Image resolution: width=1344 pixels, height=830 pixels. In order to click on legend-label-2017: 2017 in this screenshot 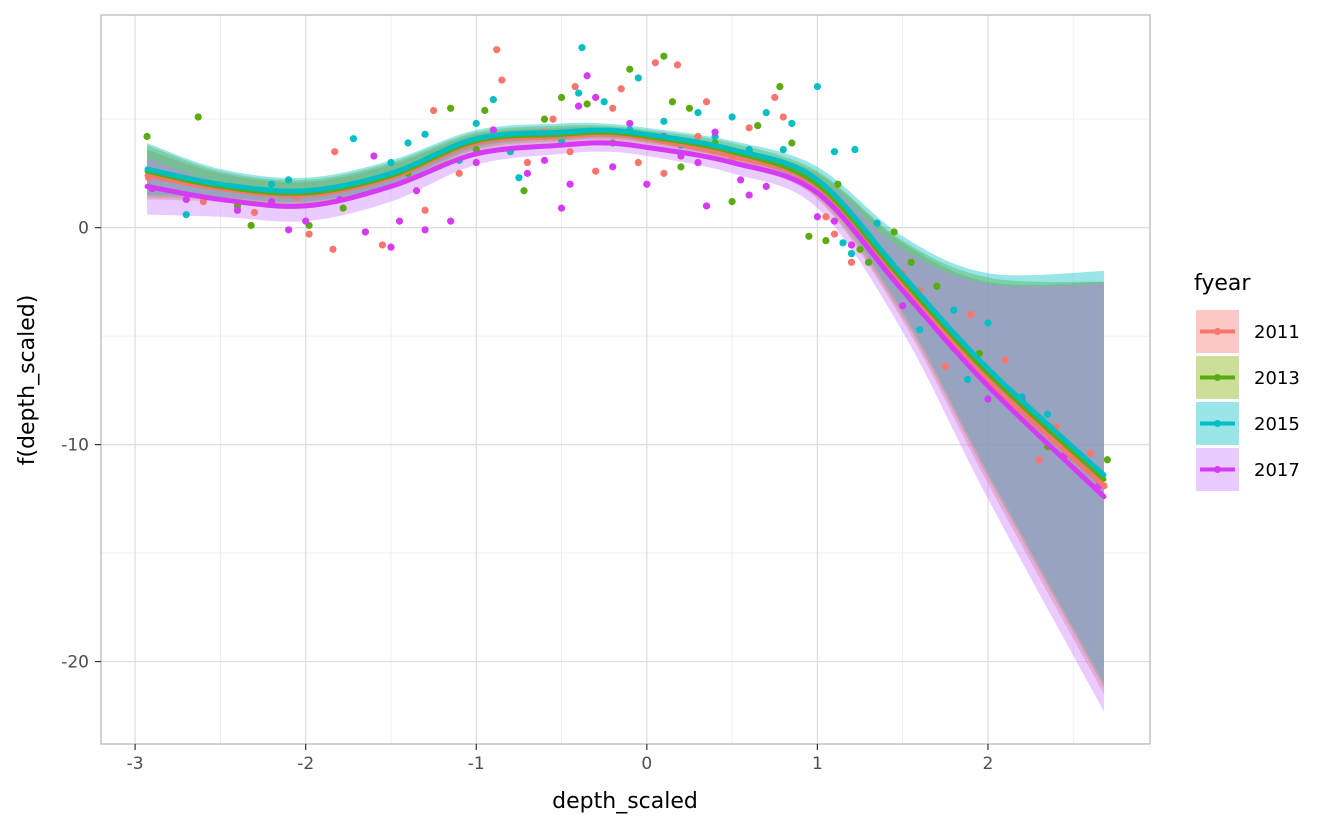, I will do `click(1277, 470)`.